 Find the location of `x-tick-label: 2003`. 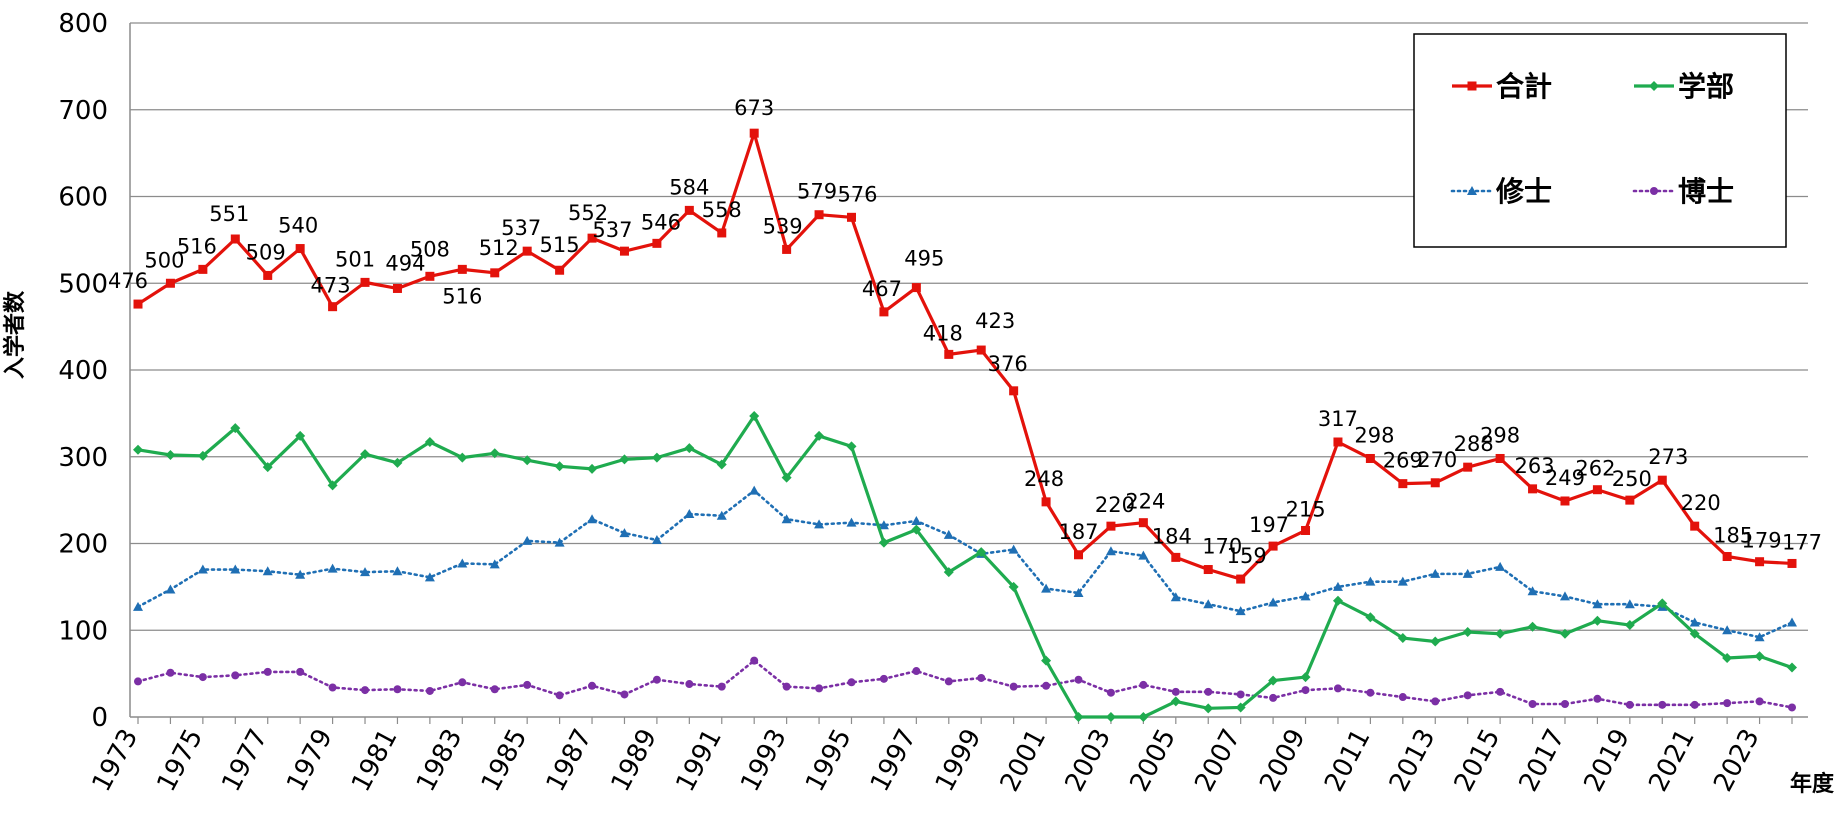

x-tick-label: 2003 is located at coordinates (1089, 760).